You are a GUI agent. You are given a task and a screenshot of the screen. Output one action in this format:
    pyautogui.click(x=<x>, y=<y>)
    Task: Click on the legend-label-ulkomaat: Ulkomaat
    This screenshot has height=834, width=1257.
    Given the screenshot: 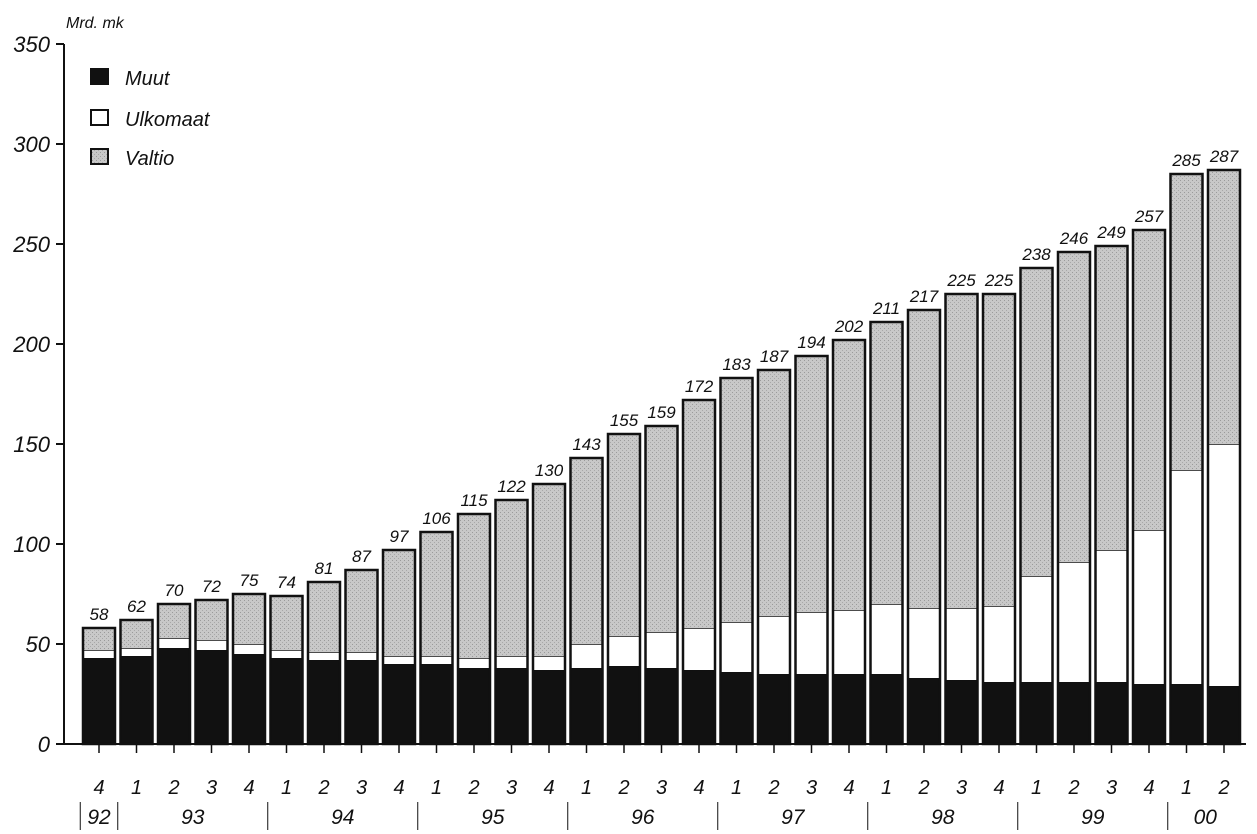 What is the action you would take?
    pyautogui.click(x=168, y=120)
    